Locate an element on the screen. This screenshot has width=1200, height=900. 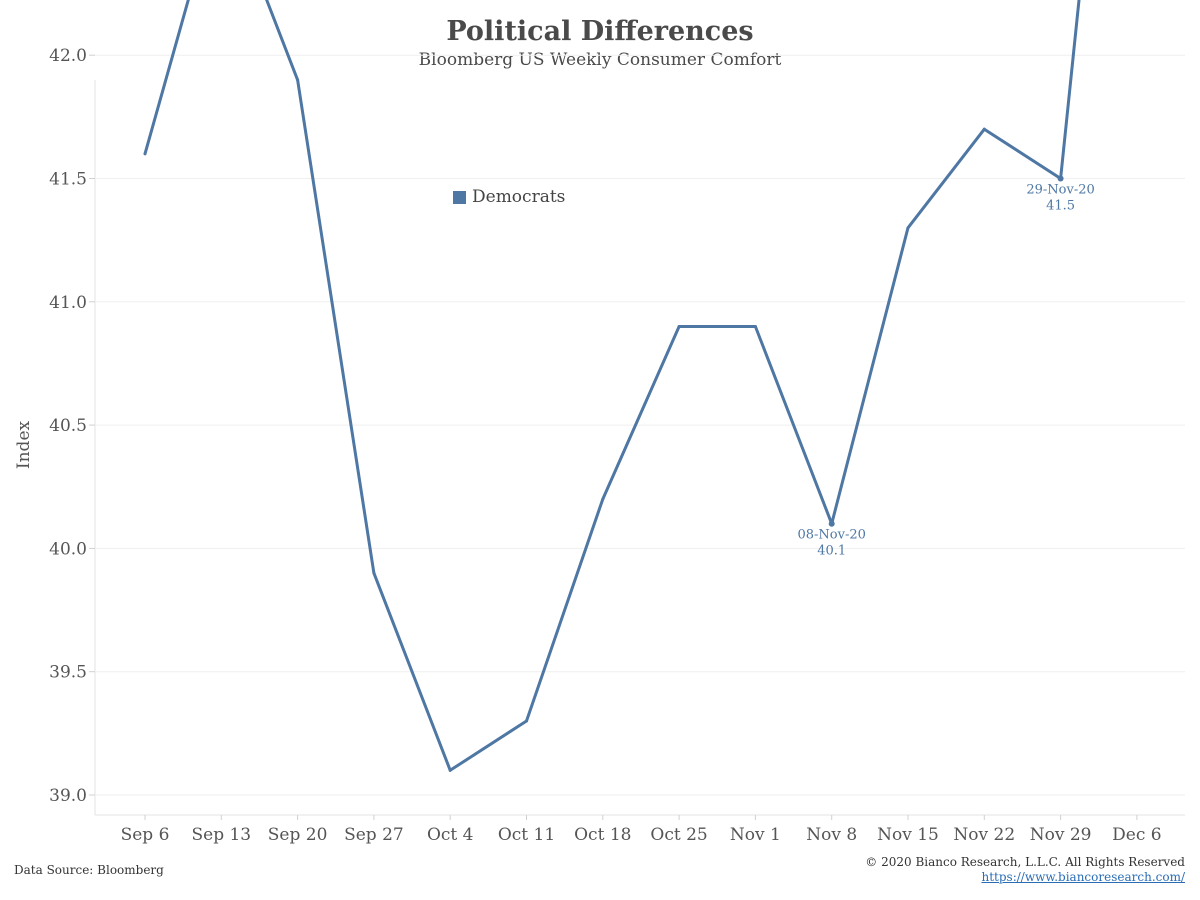
x-tick-label: Sep 6 is located at coordinates (145, 835).